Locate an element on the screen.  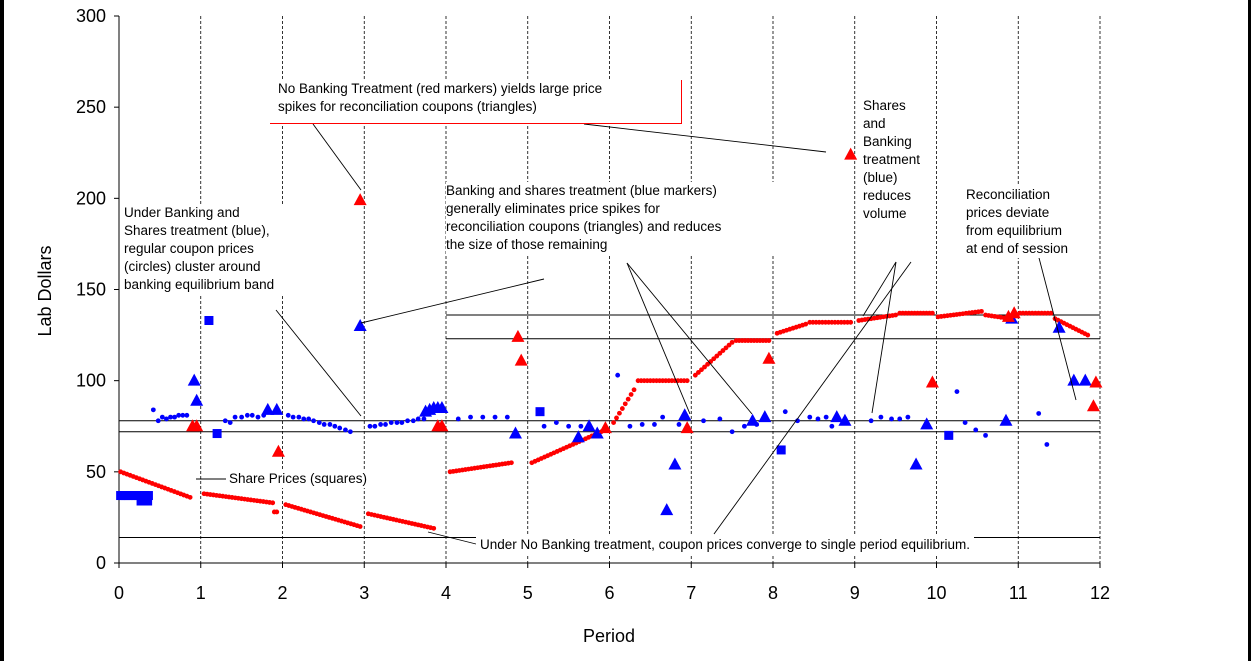
y-tick-label: 200 is located at coordinates (91, 198).